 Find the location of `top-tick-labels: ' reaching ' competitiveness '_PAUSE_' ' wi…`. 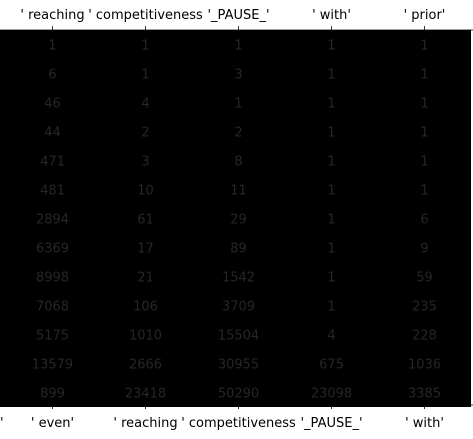

top-tick-labels: ' reaching ' competitiveness '_PAUSE_' ' wi… is located at coordinates (232, 19).